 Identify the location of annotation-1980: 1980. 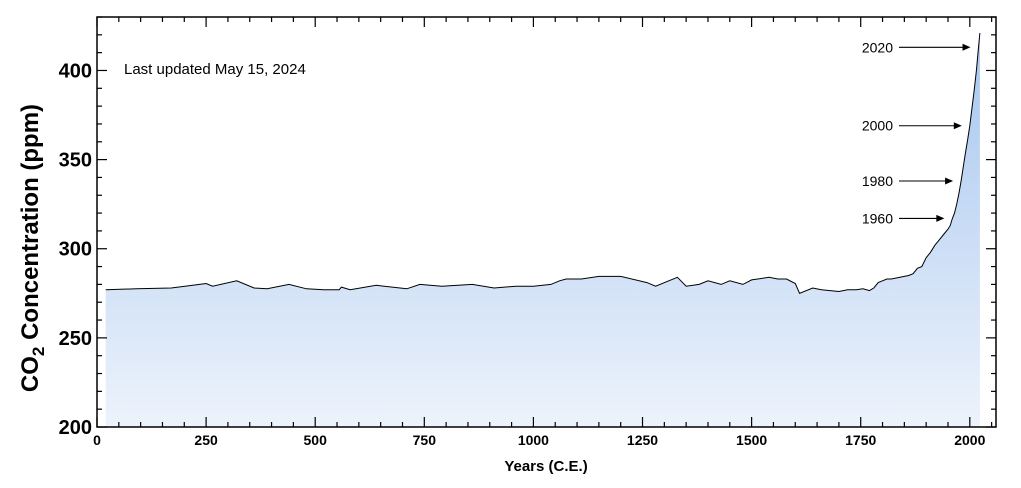
(908, 181).